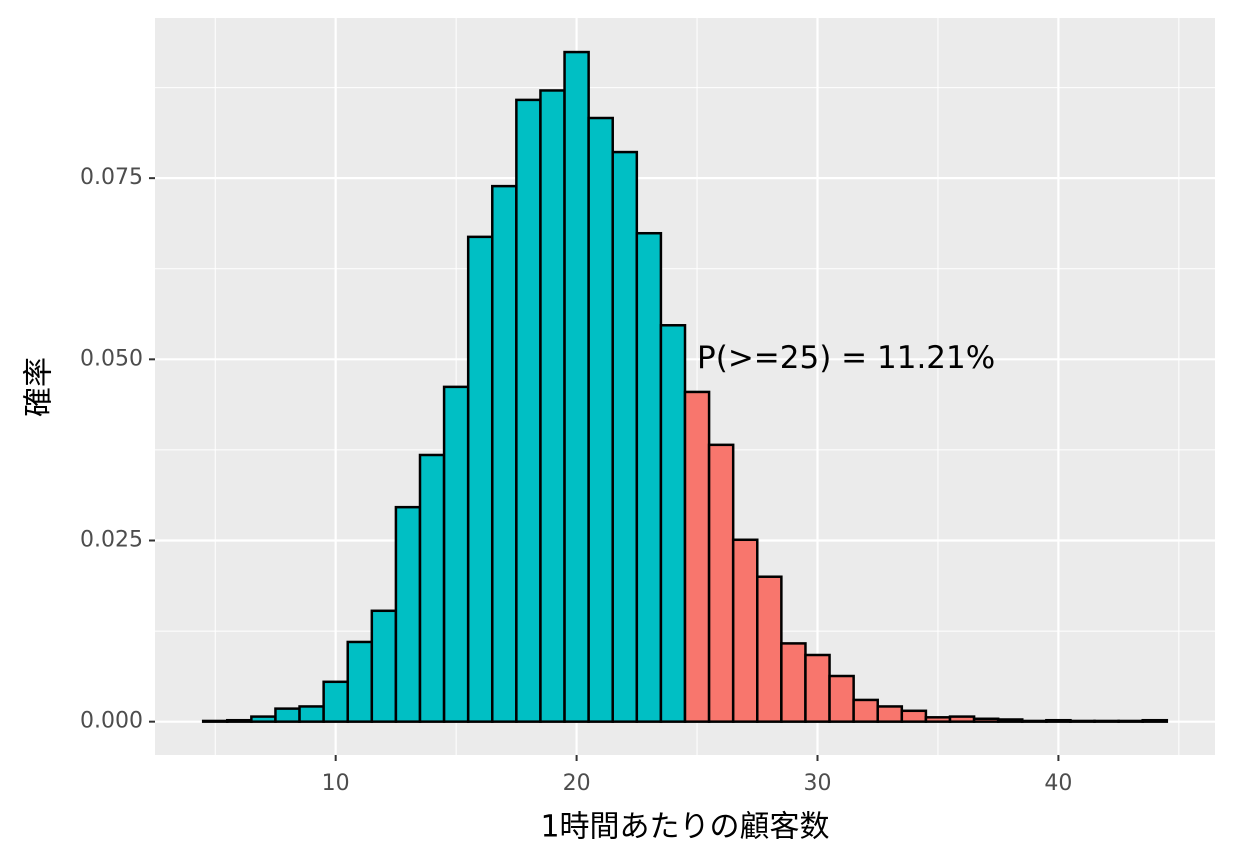  I want to click on y-tick-label: 0.025, so click(111, 539).